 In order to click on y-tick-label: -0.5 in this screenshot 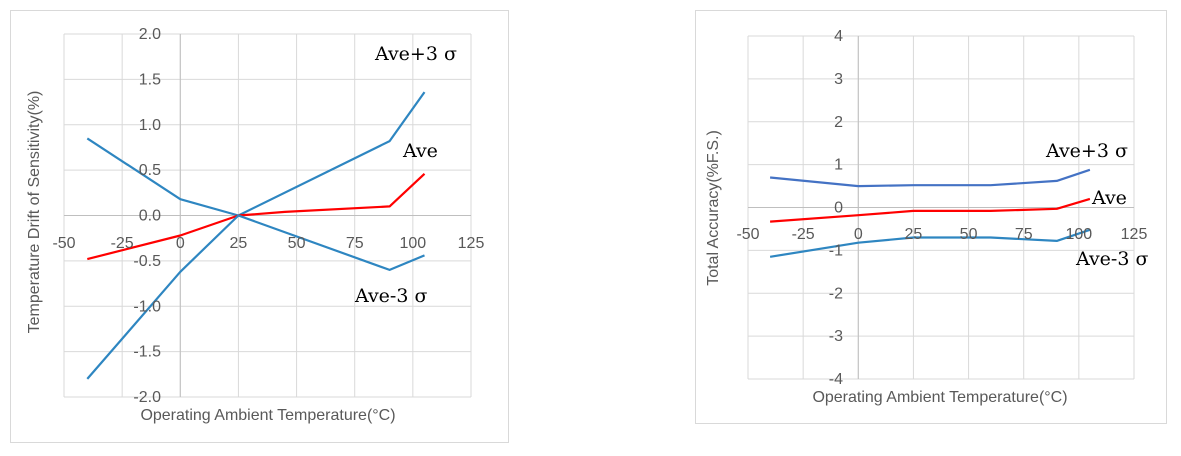, I will do `click(147, 261)`.